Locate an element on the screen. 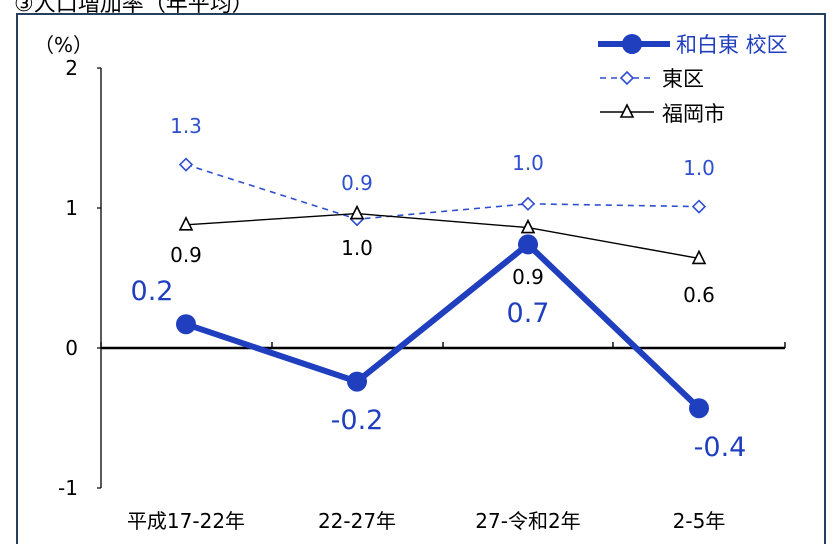 The width and height of the screenshot is (830, 544). x-category-label: 27-令和2年 is located at coordinates (527, 521).